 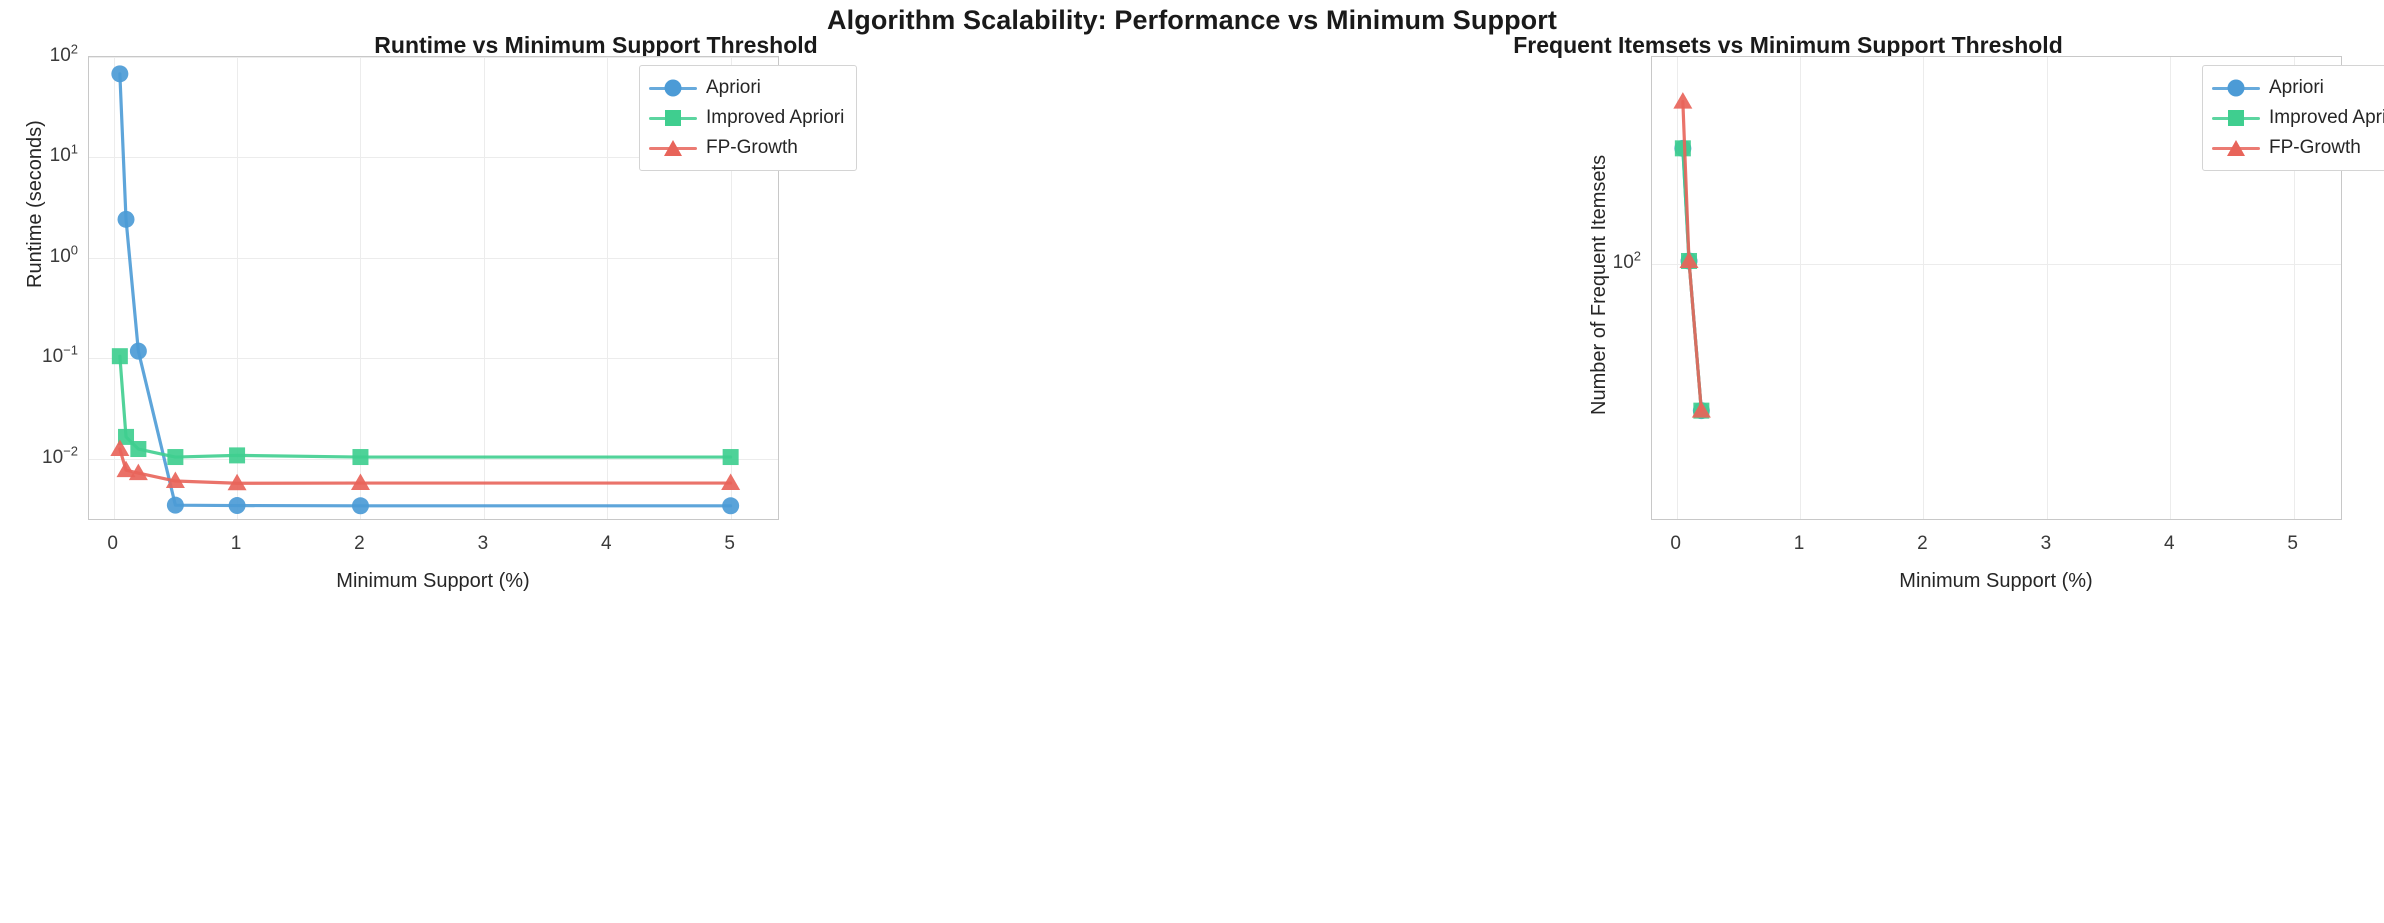 I want to click on y-tick-label: 10⁻¹, so click(x=60, y=355).